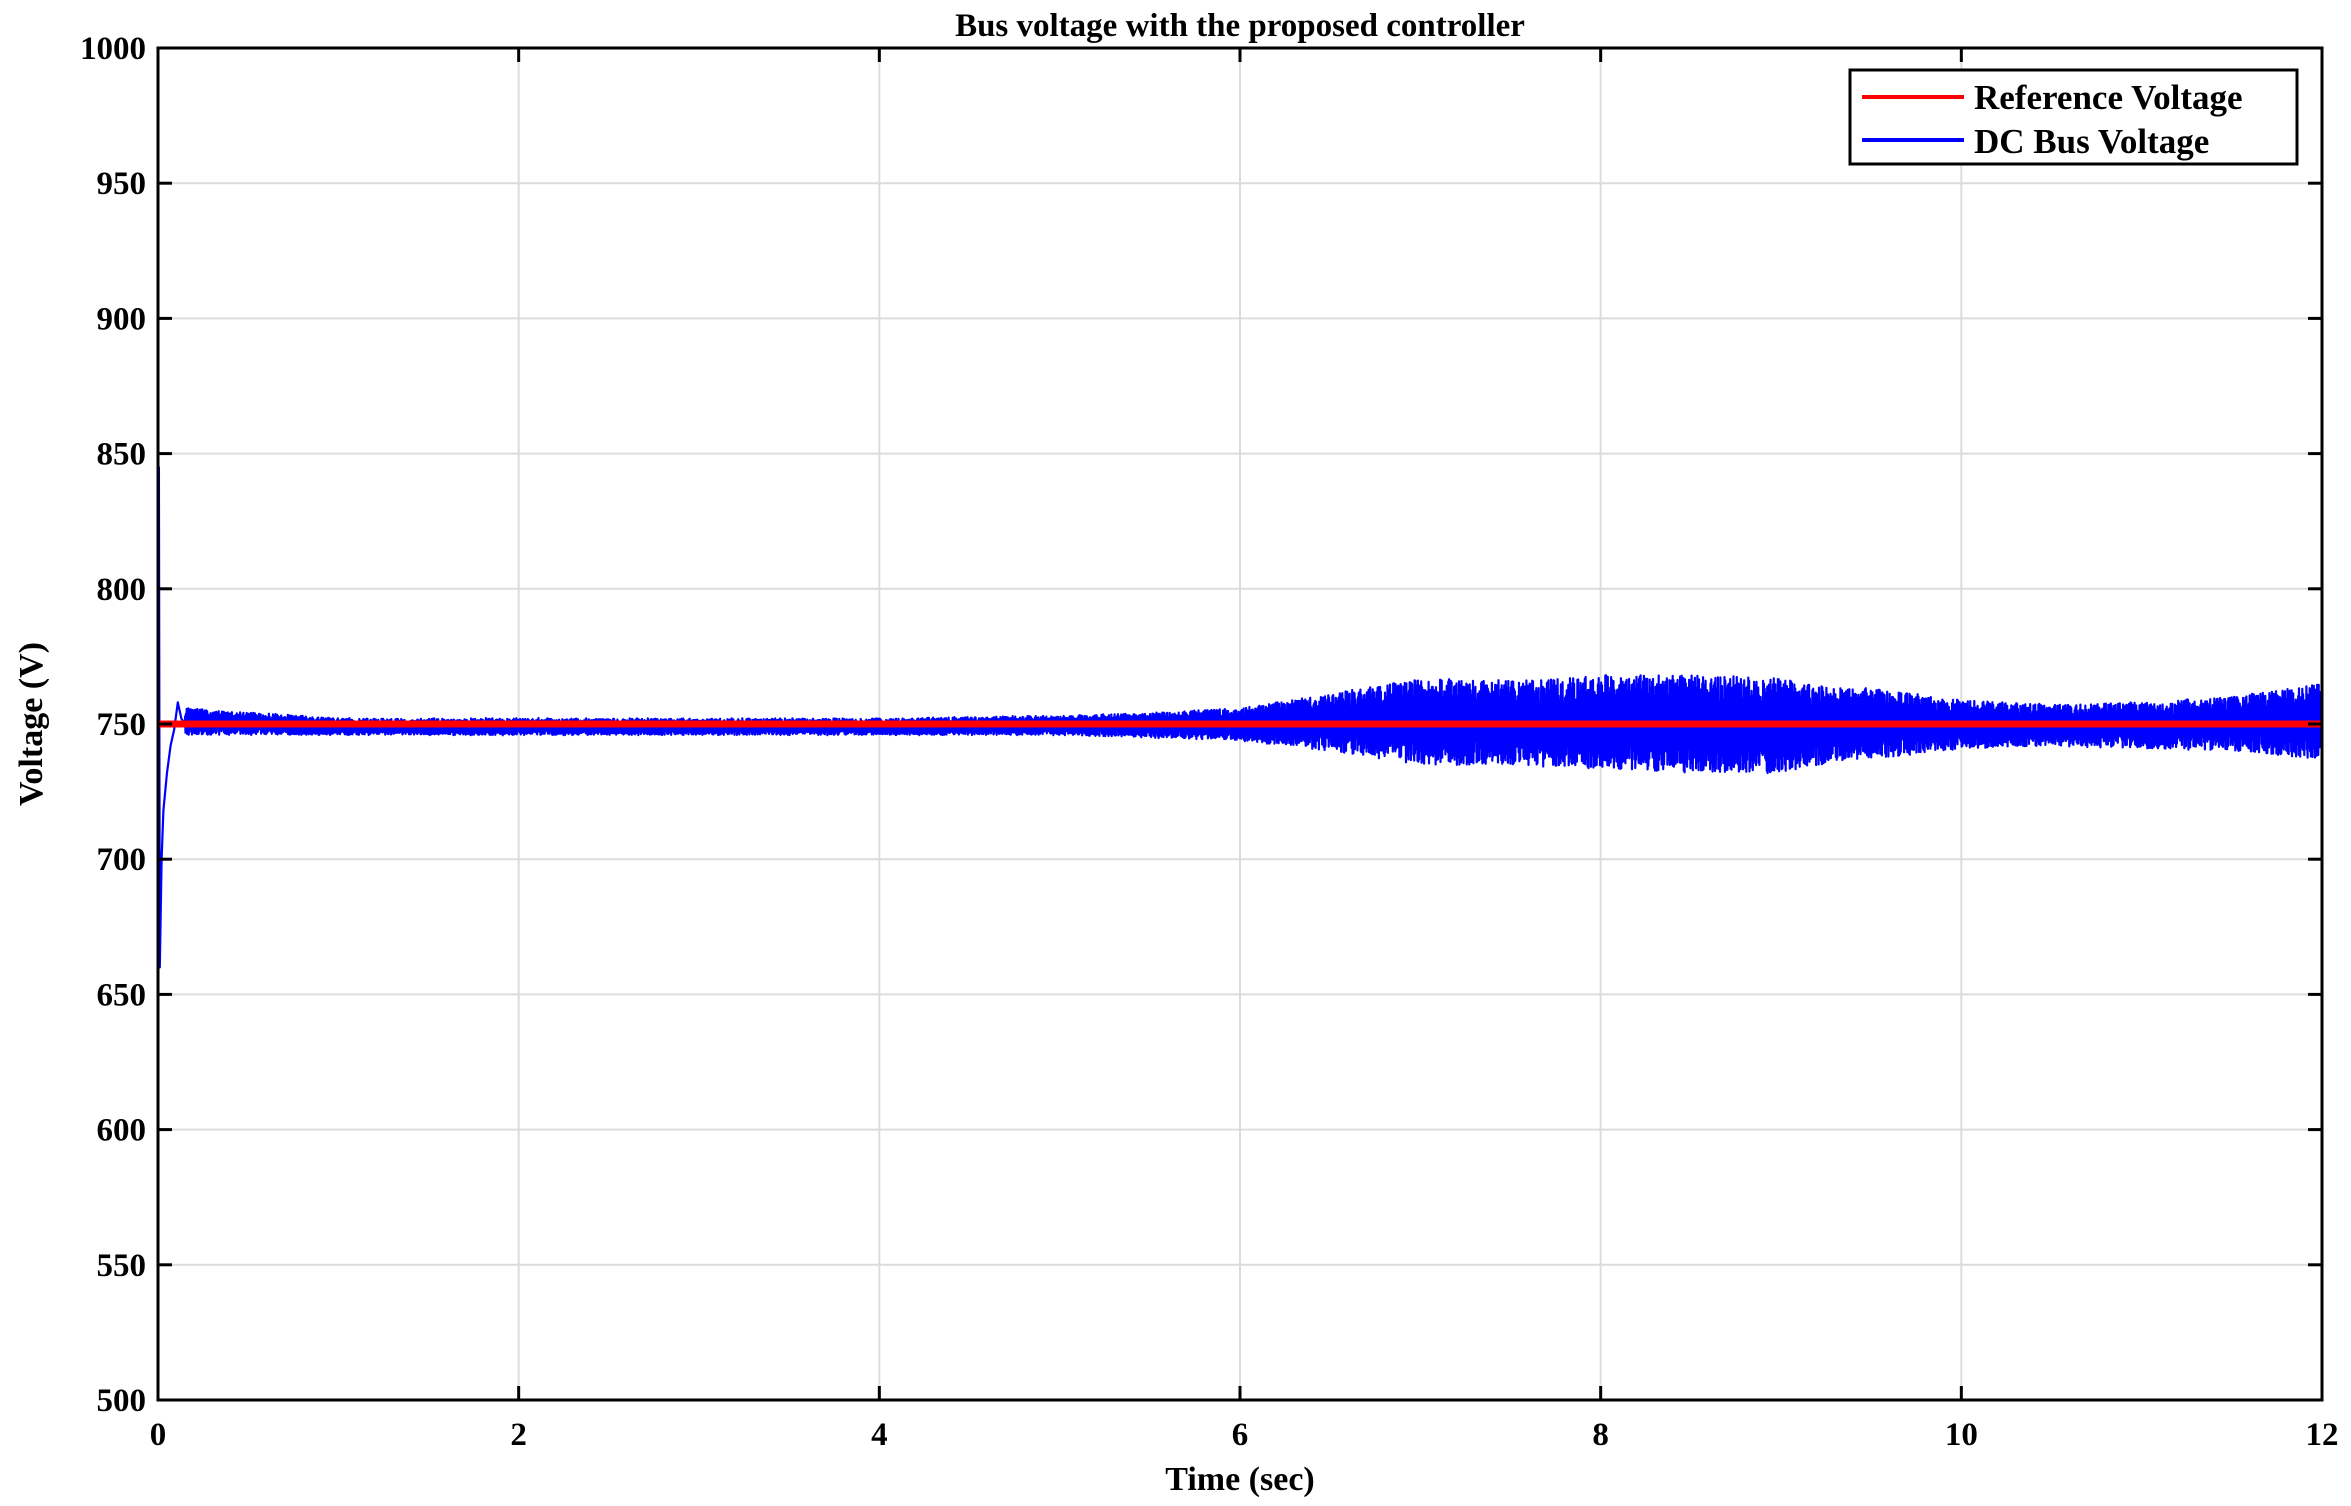  Describe the element at coordinates (122, 590) in the screenshot. I see `y-tick-label: 800` at that location.